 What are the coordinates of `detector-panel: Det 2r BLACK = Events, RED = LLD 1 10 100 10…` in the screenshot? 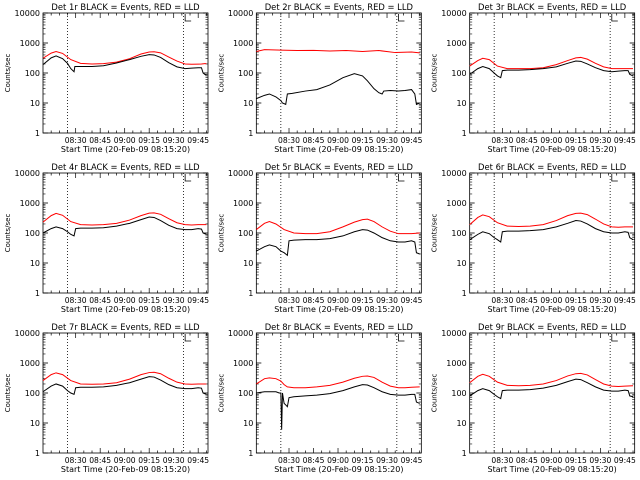 It's located at (319, 78).